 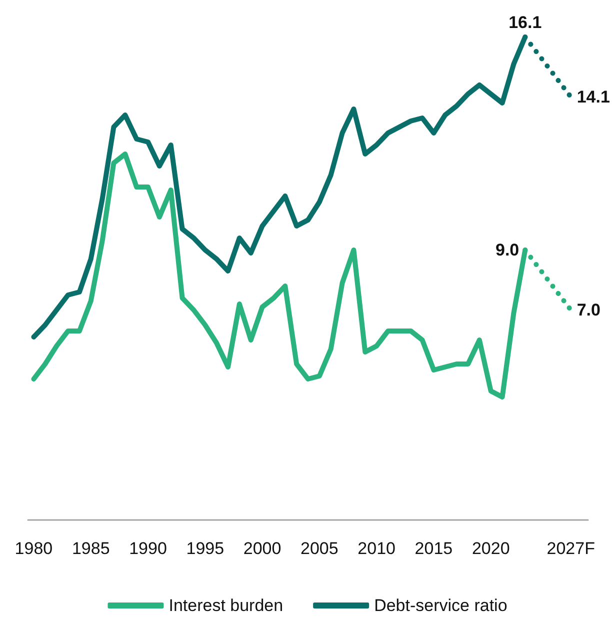 What do you see at coordinates (508, 250) in the screenshot?
I see `data-label: 9.0` at bounding box center [508, 250].